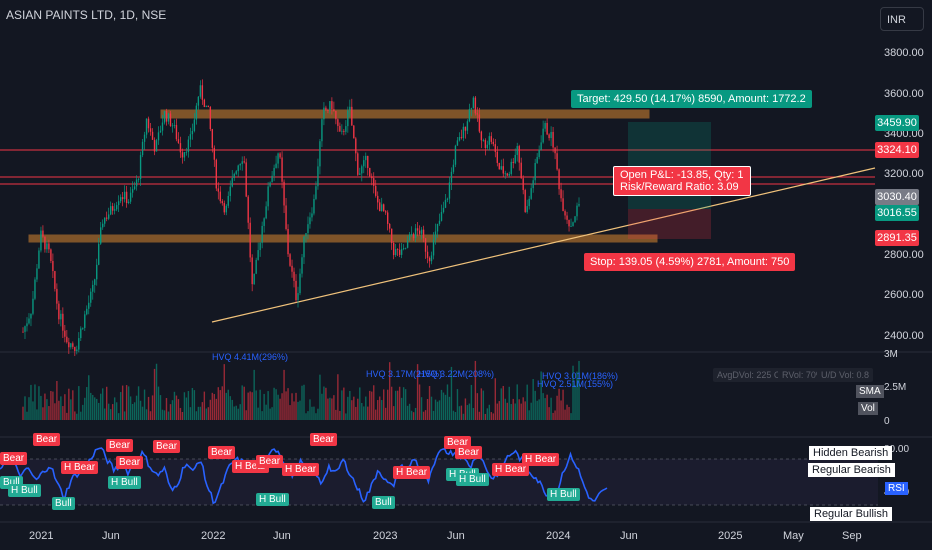  Describe the element at coordinates (250, 357) in the screenshot. I see `hvq-label: HVQ 4.41M(296%)` at that location.